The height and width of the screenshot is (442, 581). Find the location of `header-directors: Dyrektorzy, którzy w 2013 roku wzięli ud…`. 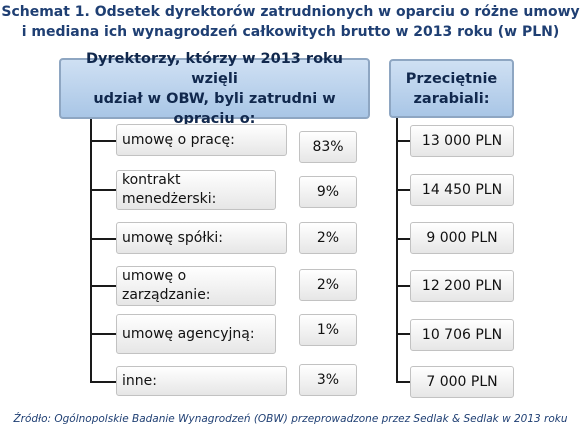

header-directors: Dyrektorzy, którzy w 2013 roku wzięli ud… is located at coordinates (214, 89).